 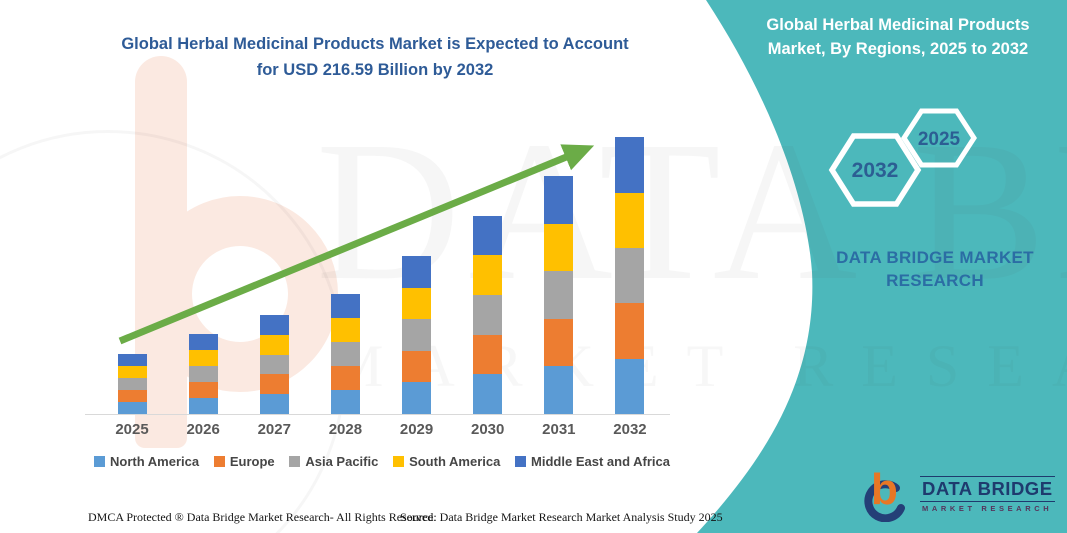 I want to click on legend-swatch-europe, so click(x=219, y=461).